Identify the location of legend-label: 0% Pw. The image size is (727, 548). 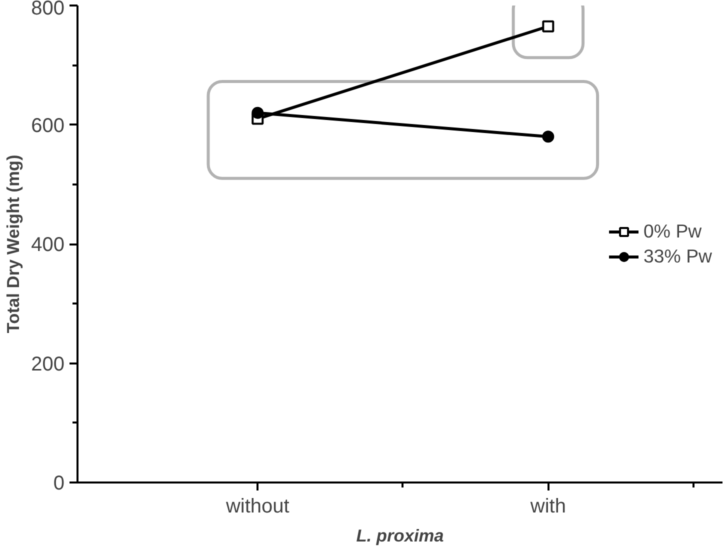
(673, 231).